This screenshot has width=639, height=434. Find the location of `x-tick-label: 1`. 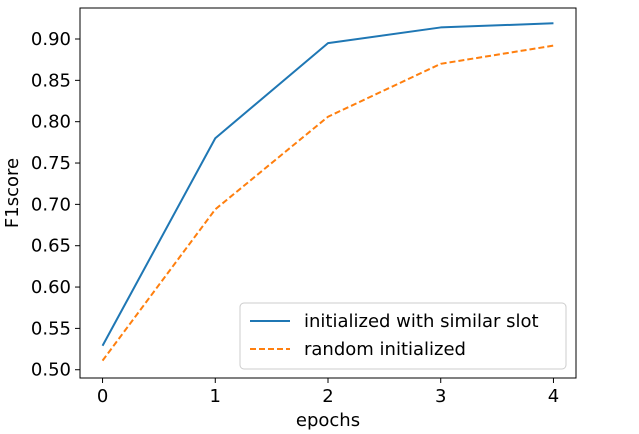

x-tick-label: 1 is located at coordinates (215, 396).